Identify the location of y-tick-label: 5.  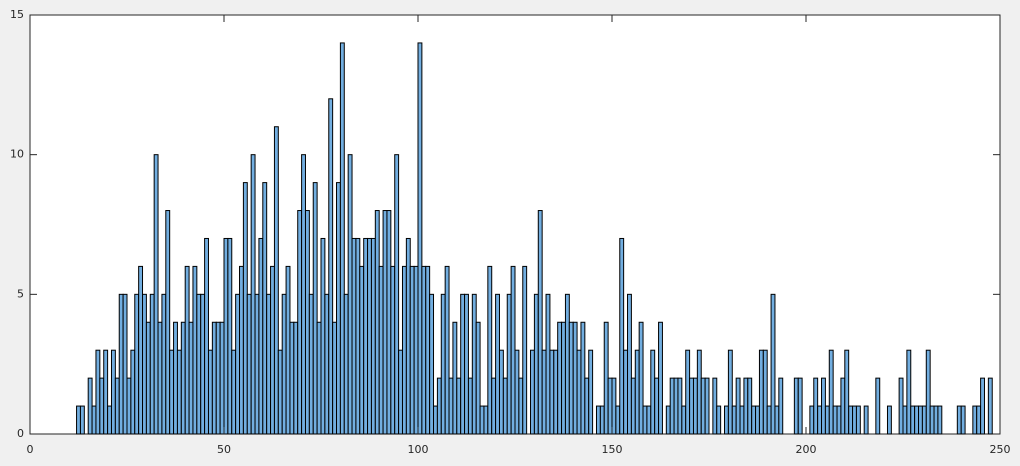
(20, 293).